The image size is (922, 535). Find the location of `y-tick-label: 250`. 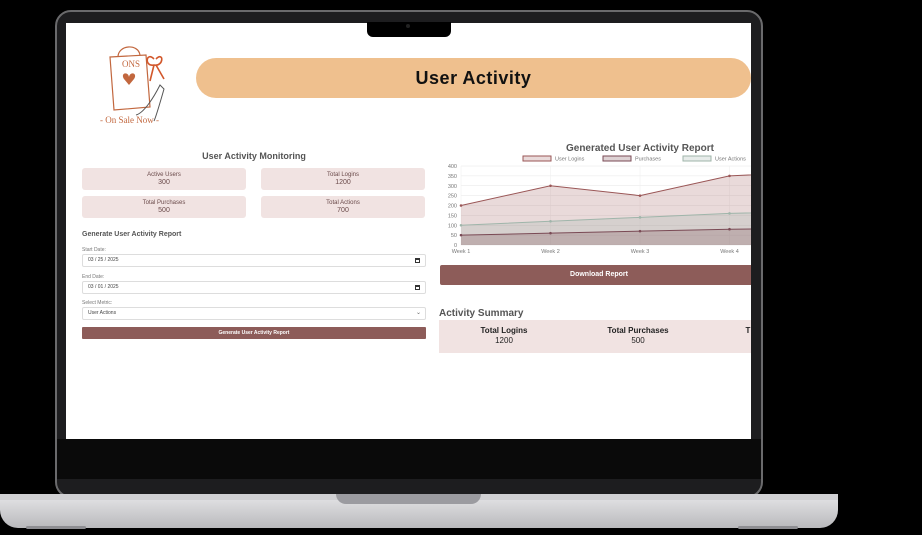

y-tick-label: 250 is located at coordinates (452, 197).